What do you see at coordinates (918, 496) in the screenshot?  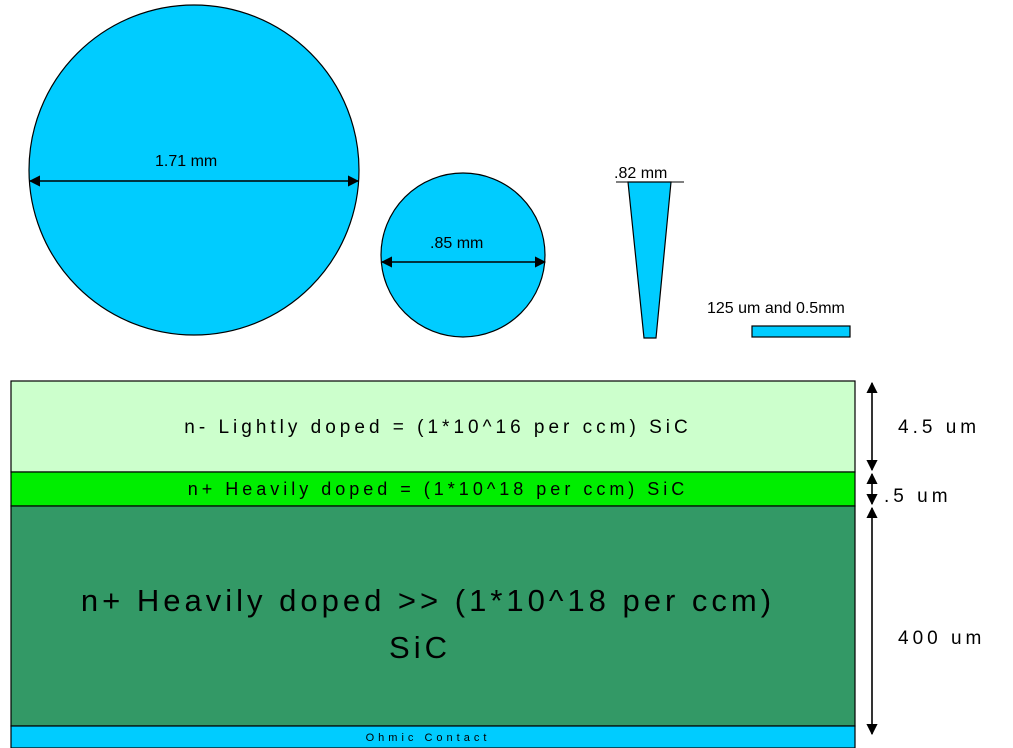 I see `heavily-doped-thickness-label: .5 um` at bounding box center [918, 496].